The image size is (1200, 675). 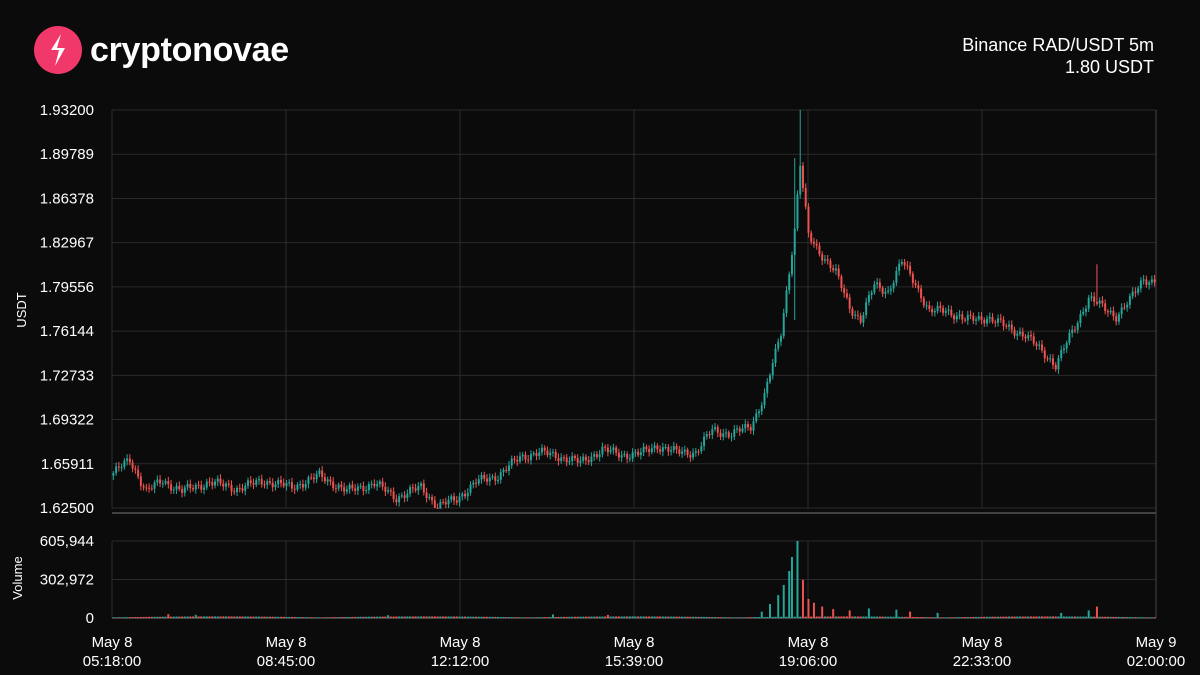 What do you see at coordinates (1058, 45) in the screenshot?
I see `exchange-pair-label: Binance RAD/USDT 5m` at bounding box center [1058, 45].